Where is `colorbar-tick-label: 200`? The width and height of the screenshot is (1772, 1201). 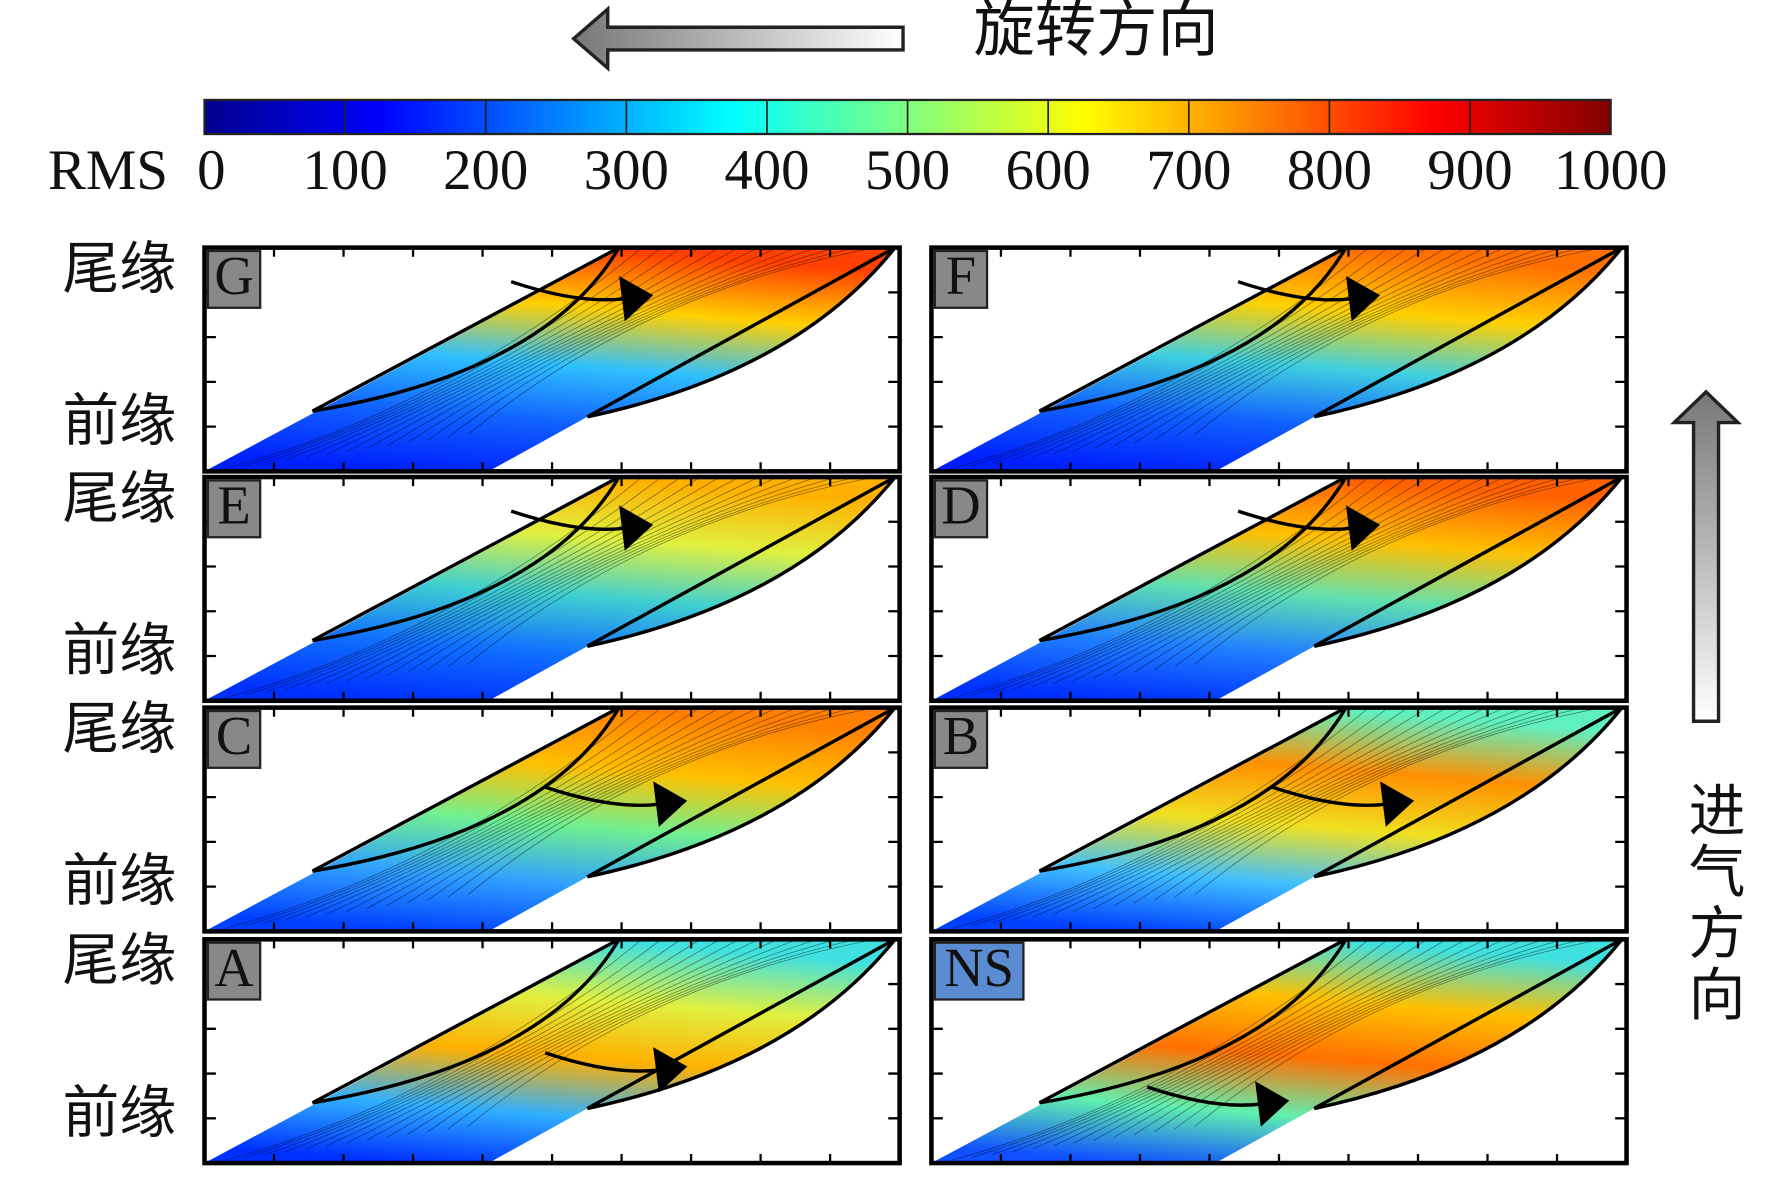 colorbar-tick-label: 200 is located at coordinates (485, 170).